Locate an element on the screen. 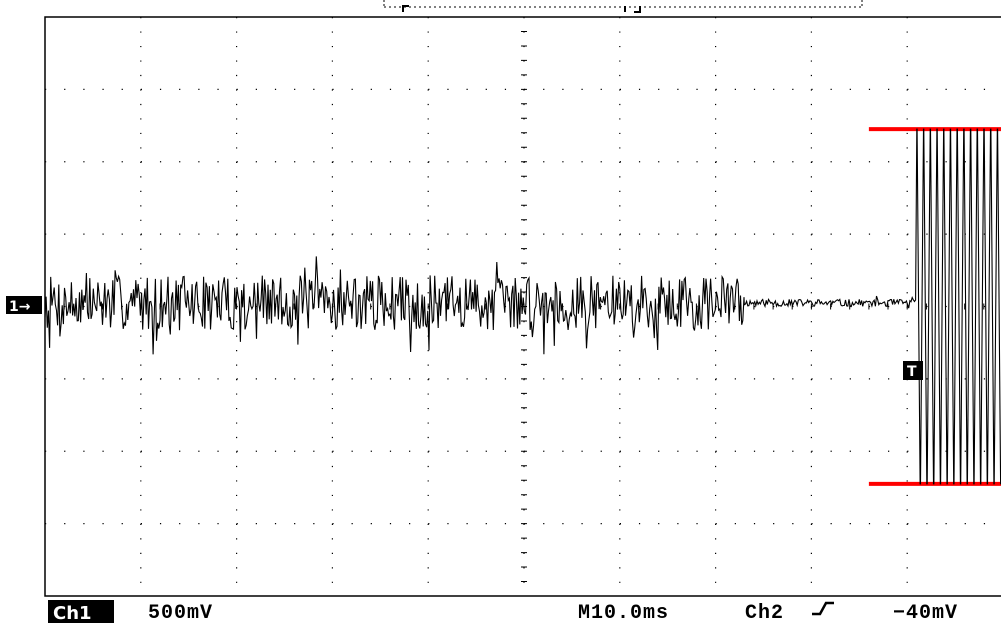 The height and width of the screenshot is (623, 1001). trigger-marker-label: T is located at coordinates (912, 372).